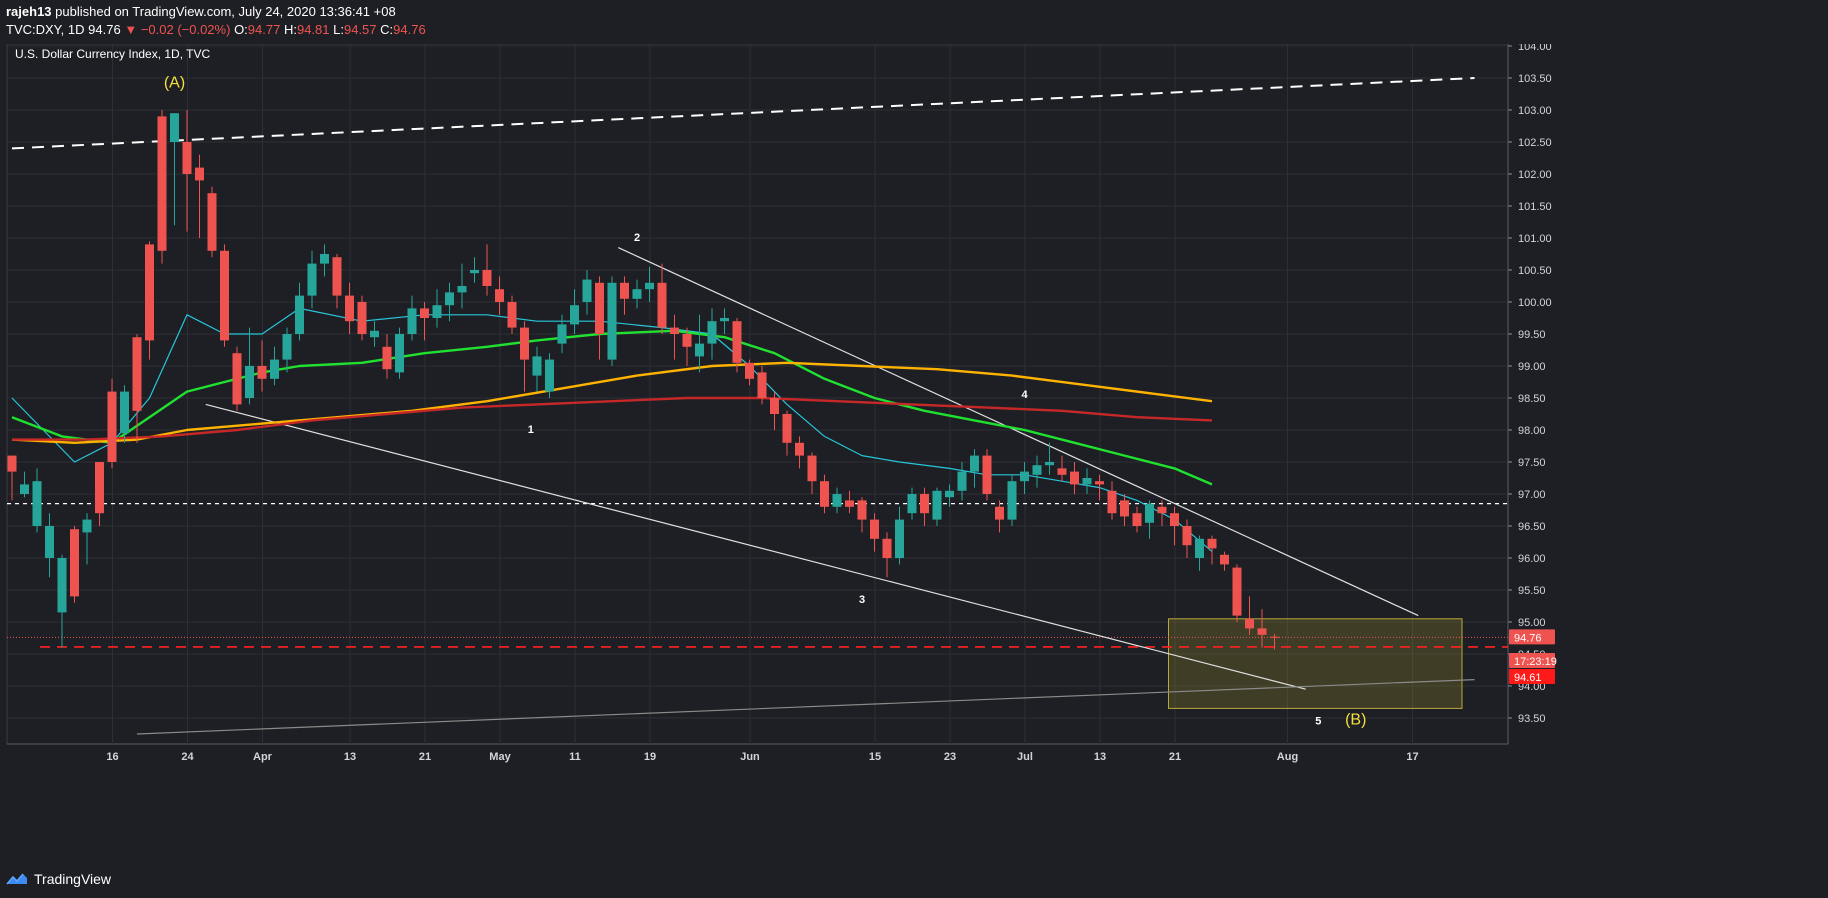 The height and width of the screenshot is (898, 1828). I want to click on price-tag-label: 94.61, so click(1528, 678).